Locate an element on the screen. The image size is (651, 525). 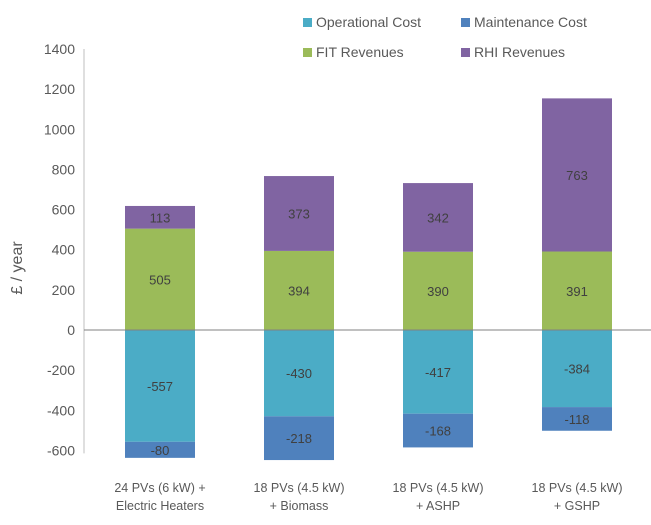
data-label: -168 is located at coordinates (438, 431).